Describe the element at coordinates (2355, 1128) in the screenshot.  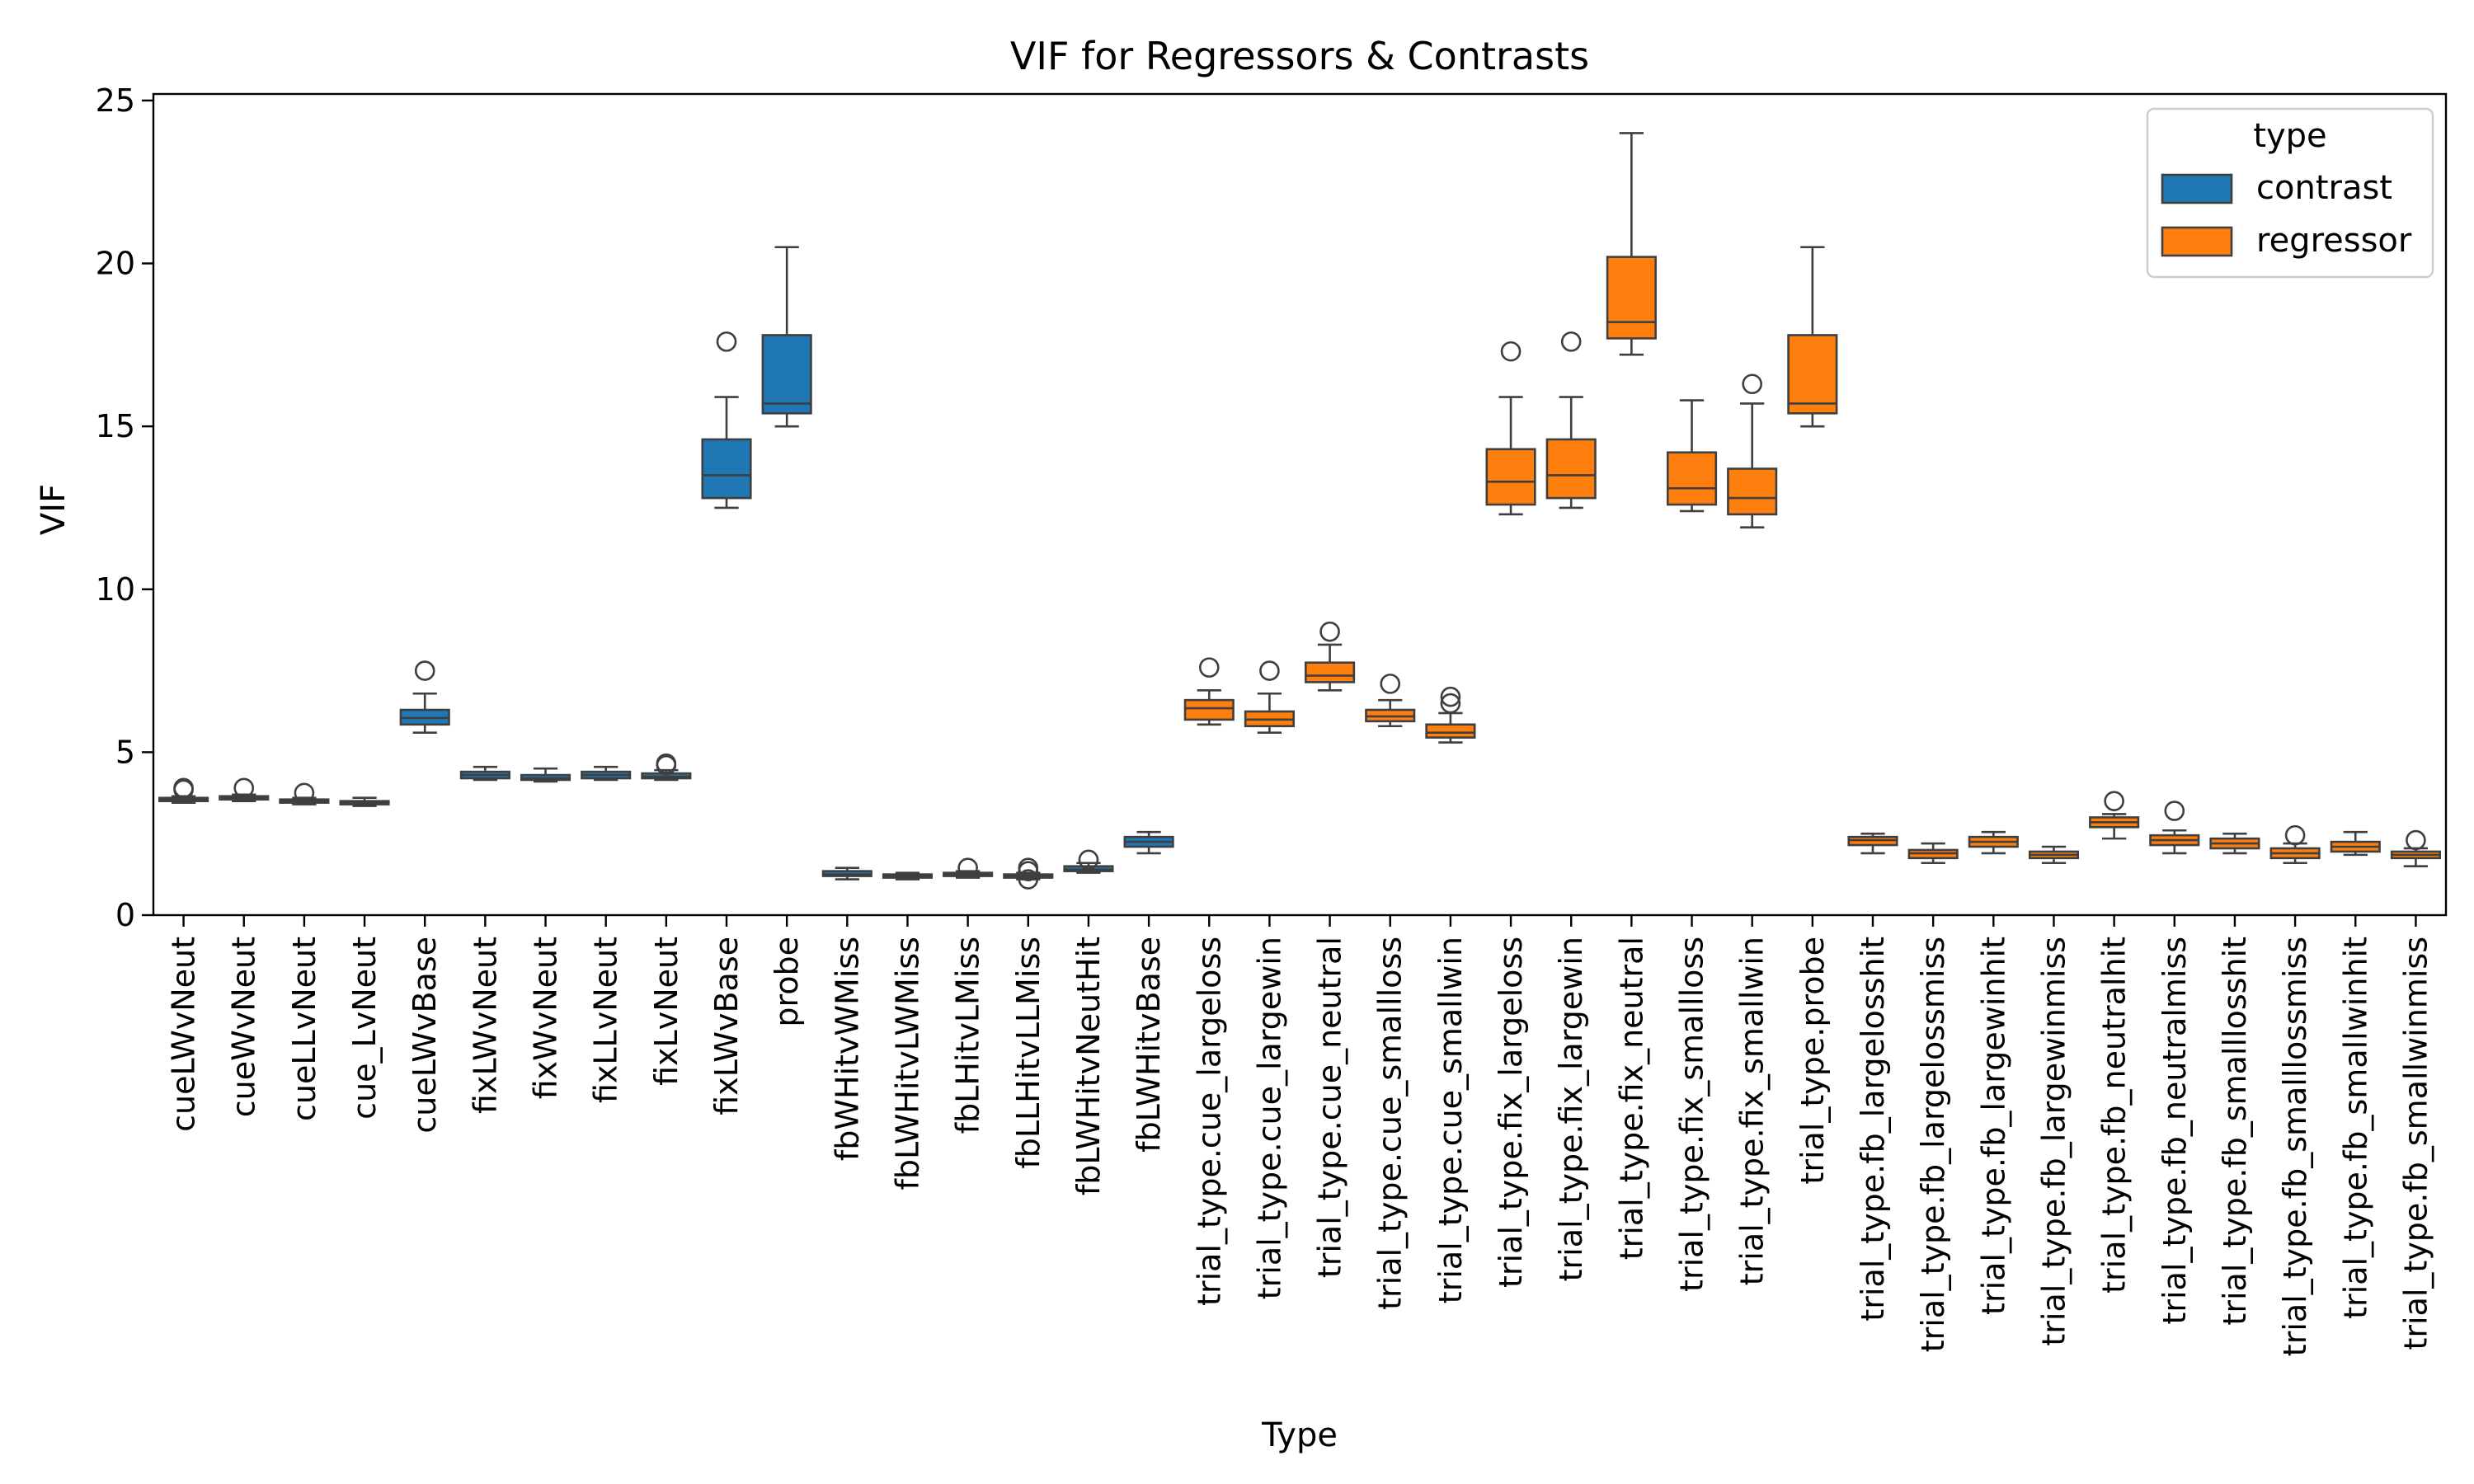
I see `x-tick-label: trial_type.fb_smallwinhit` at that location.